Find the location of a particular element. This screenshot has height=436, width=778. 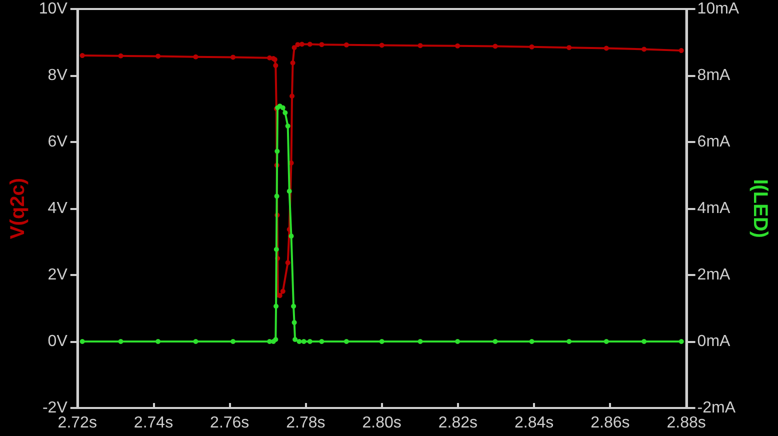

x-tick-label: 2.78s is located at coordinates (306, 423).